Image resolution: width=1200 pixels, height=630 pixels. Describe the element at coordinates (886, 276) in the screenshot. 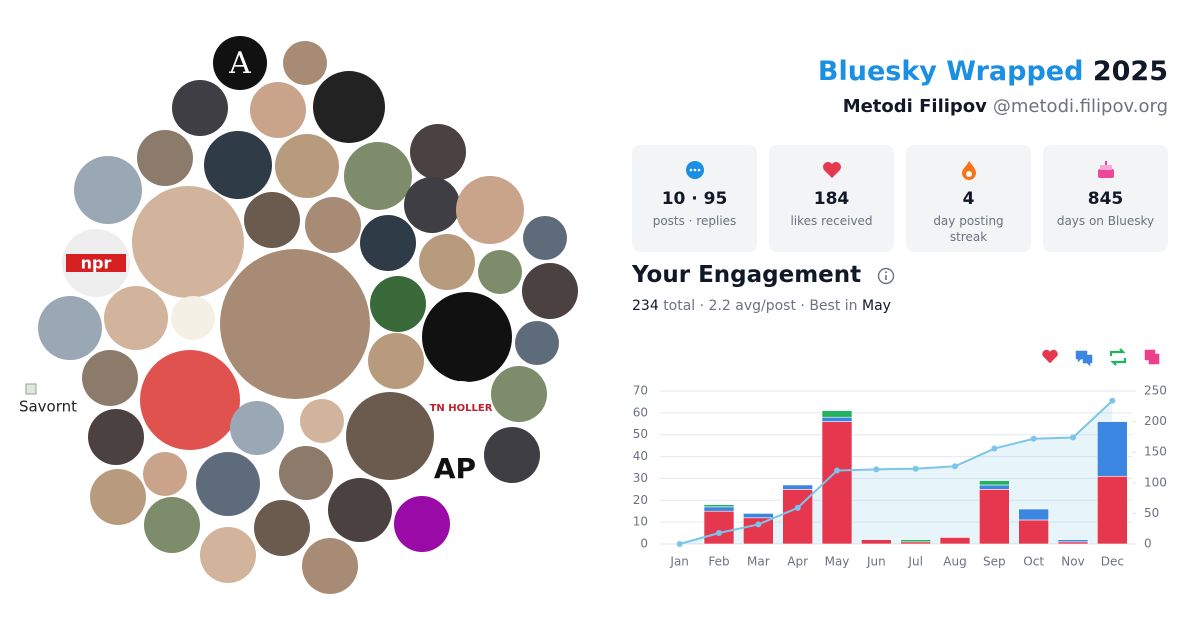

I see `info-icon` at that location.